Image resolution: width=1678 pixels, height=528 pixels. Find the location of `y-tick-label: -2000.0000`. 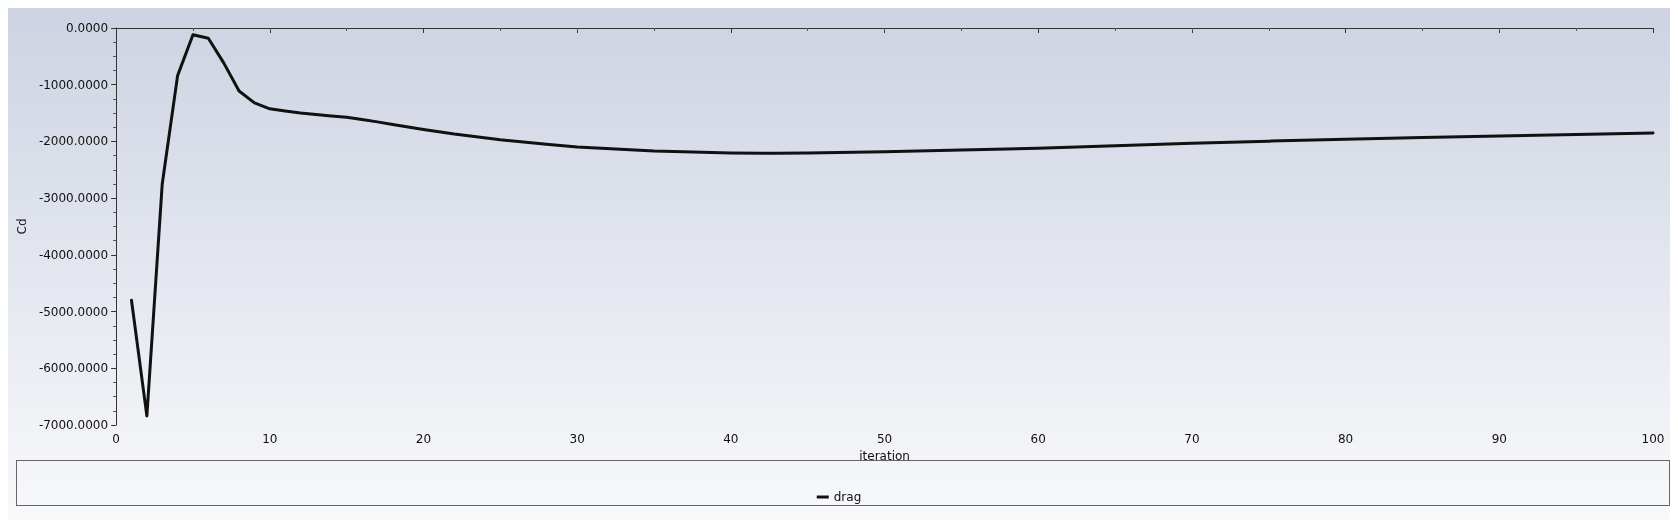

y-tick-label: -2000.0000 is located at coordinates (73, 141).